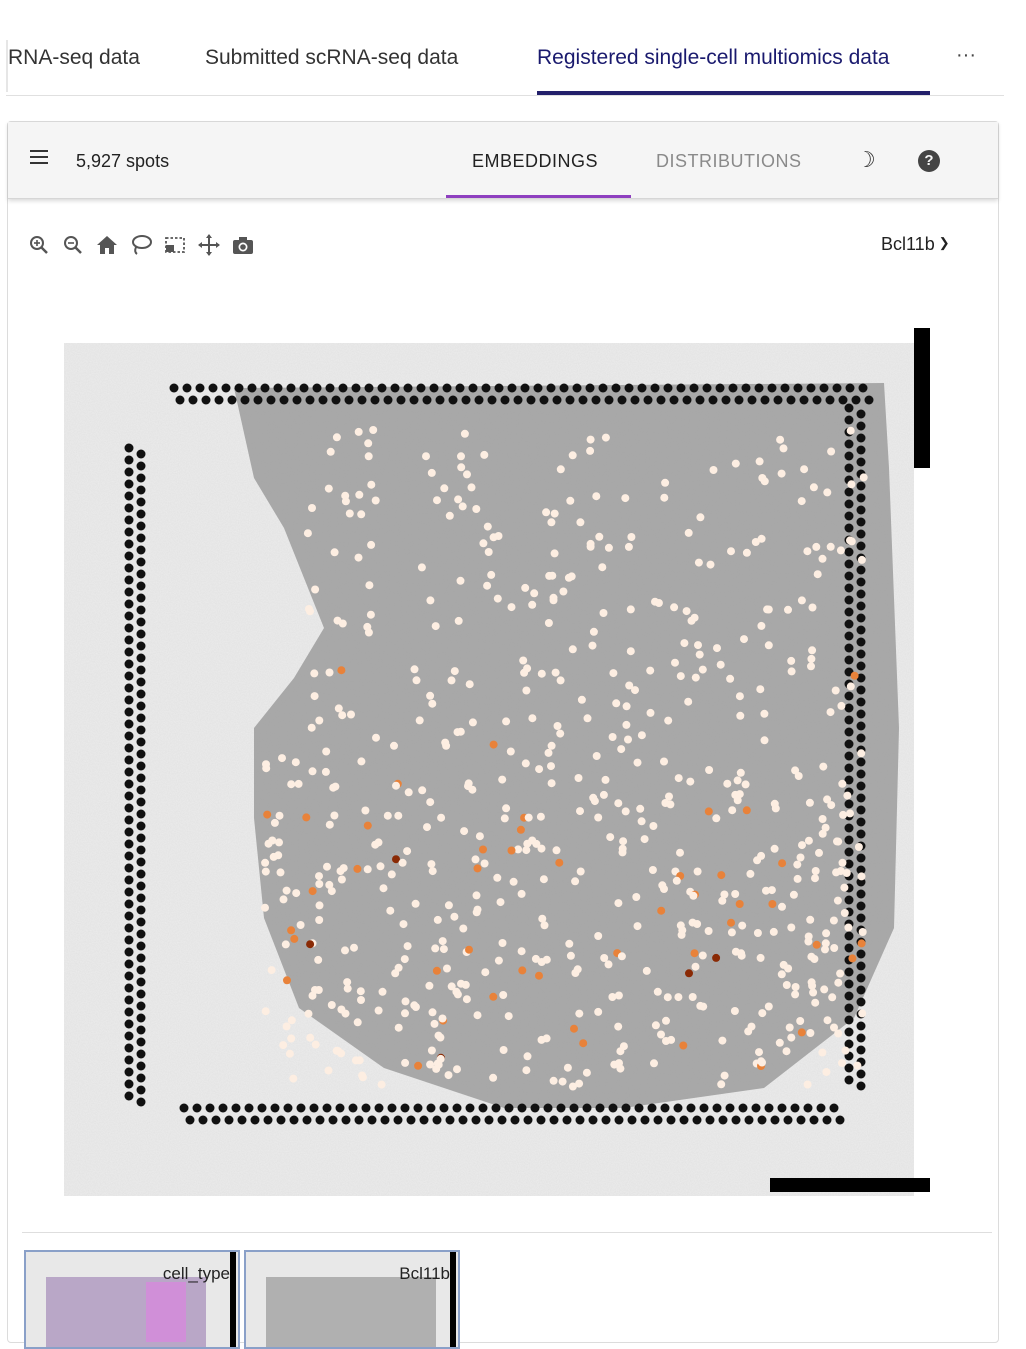 The height and width of the screenshot is (1349, 1026). Describe the element at coordinates (123, 161) in the screenshot. I see `spot-count: 5,927 spots` at that location.